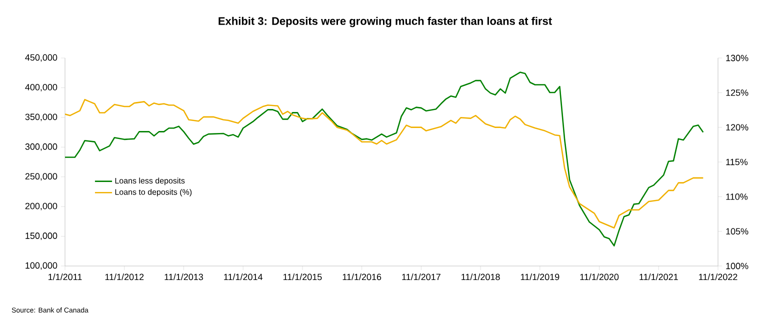 The height and width of the screenshot is (325, 770). Describe the element at coordinates (41, 206) in the screenshot. I see `y-tick-label: 200,000` at that location.